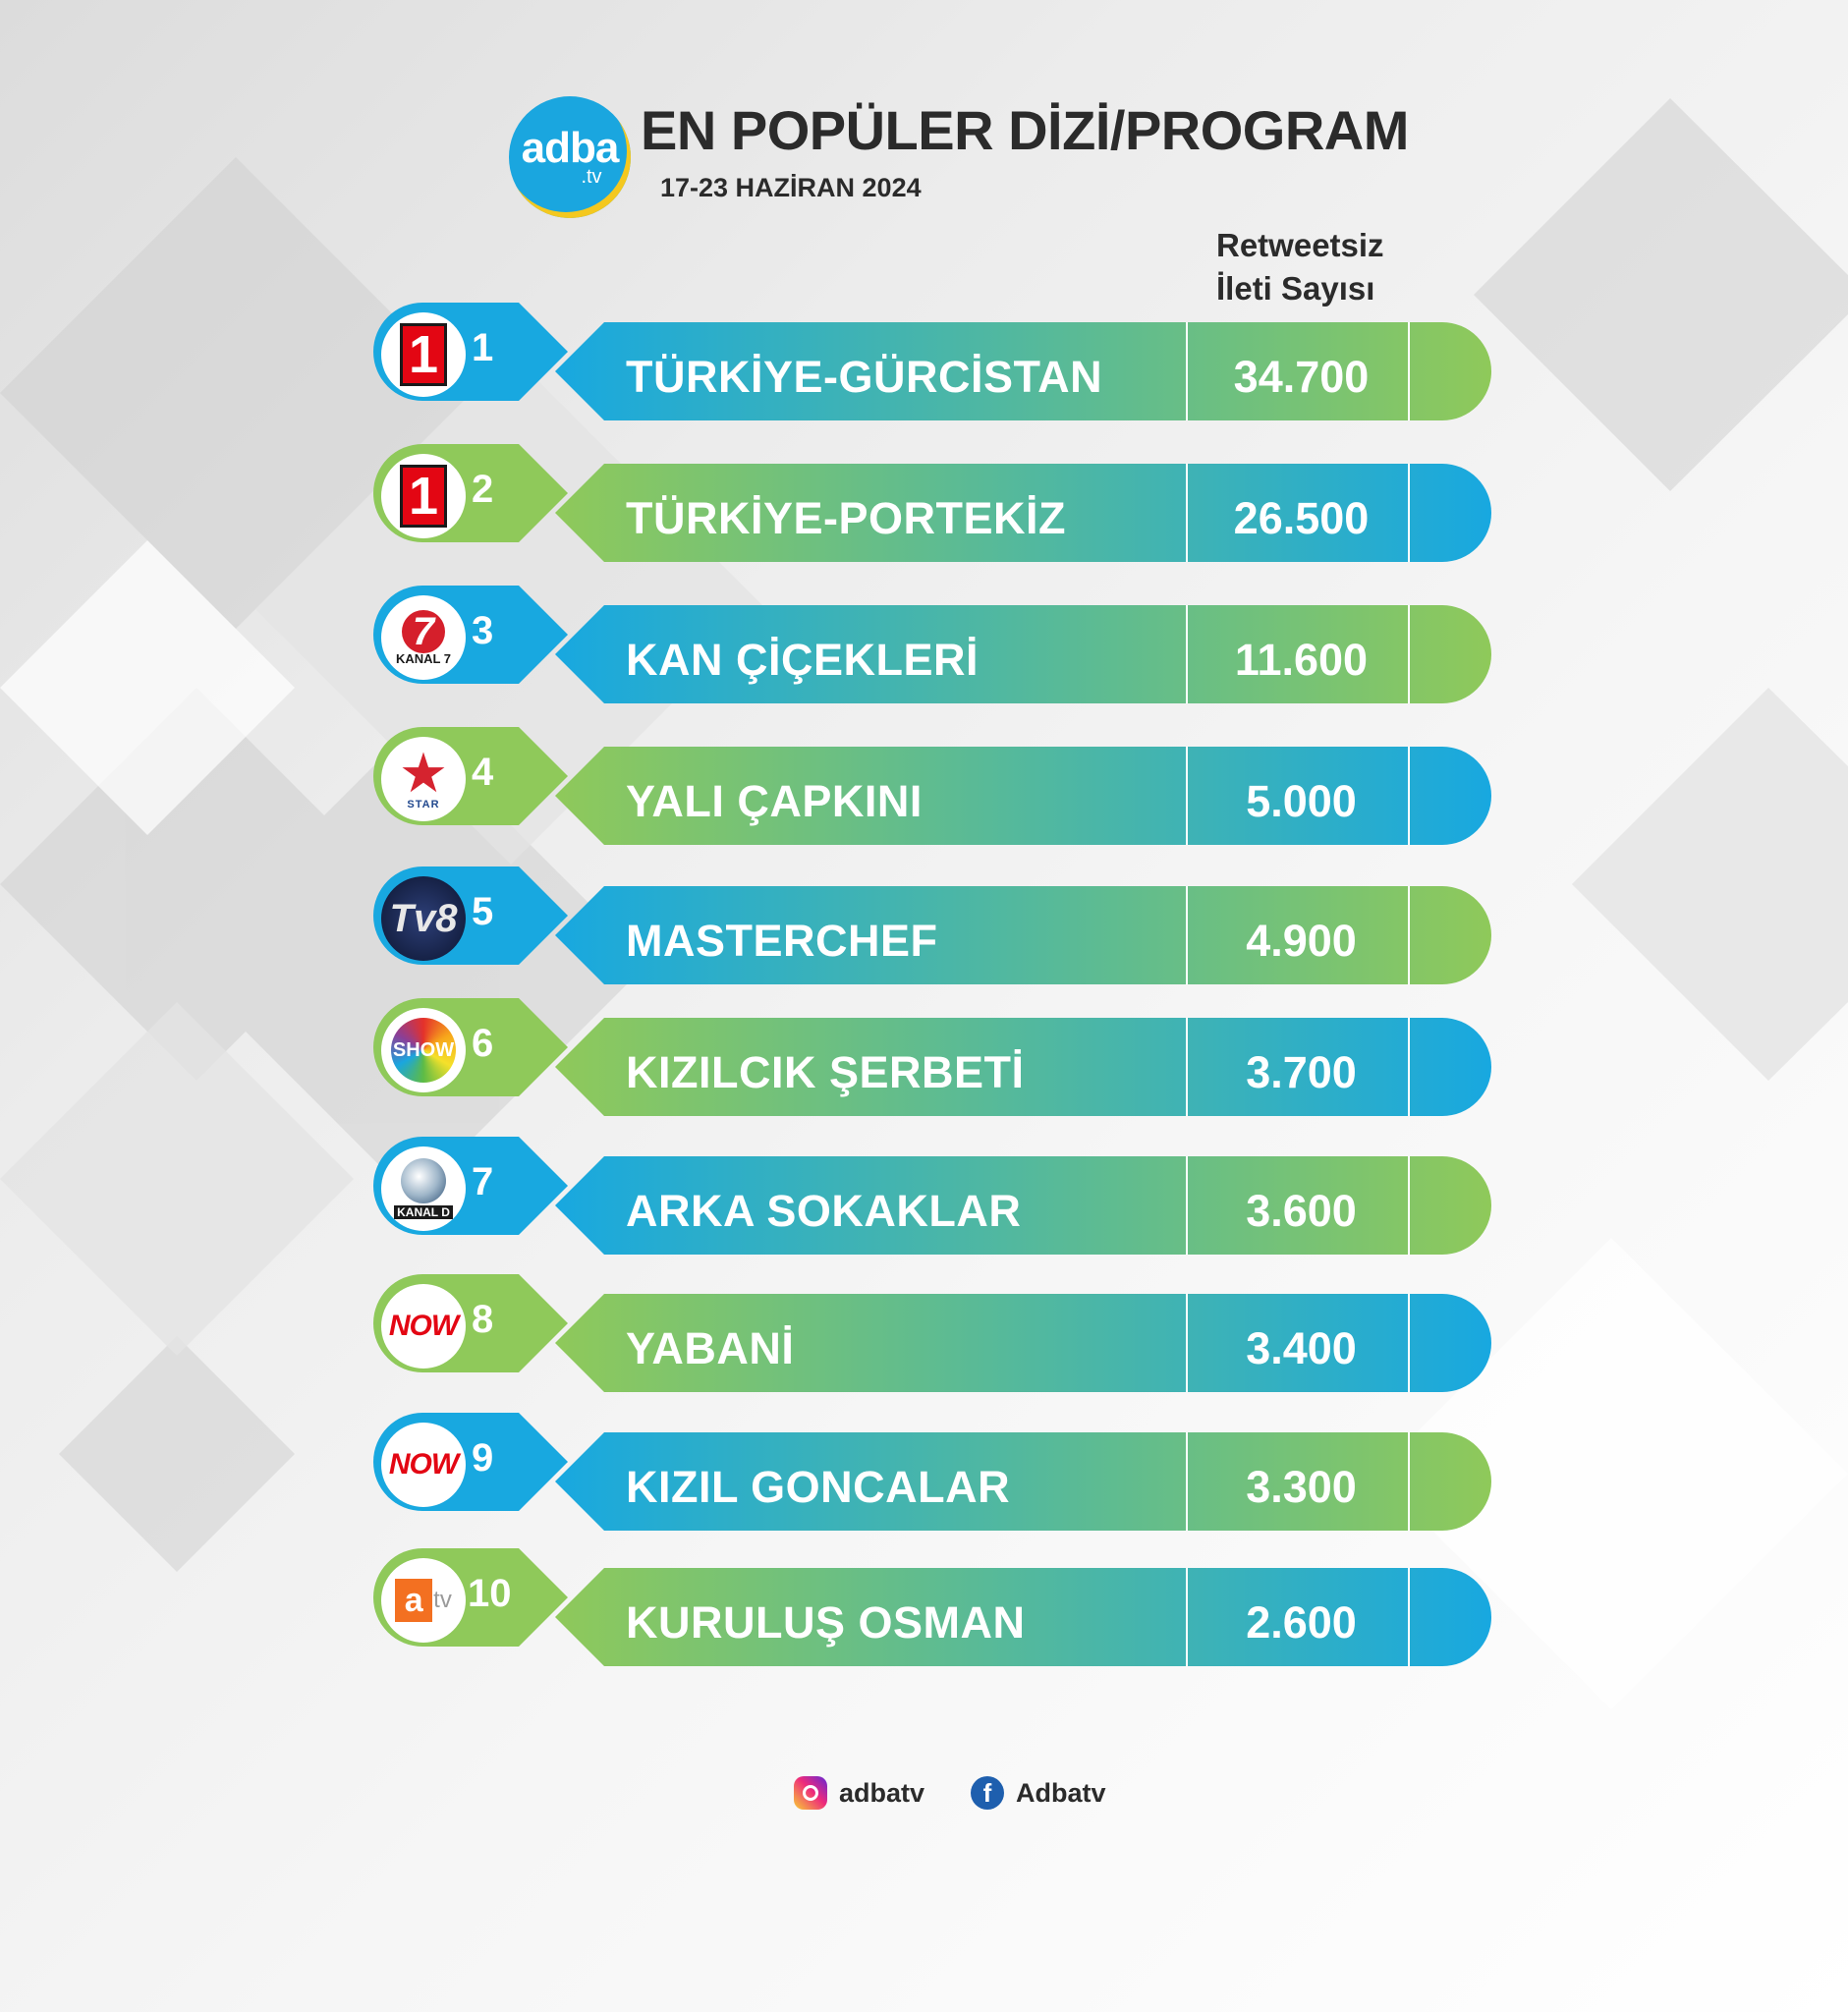  What do you see at coordinates (483, 911) in the screenshot?
I see `rank-number: 5` at bounding box center [483, 911].